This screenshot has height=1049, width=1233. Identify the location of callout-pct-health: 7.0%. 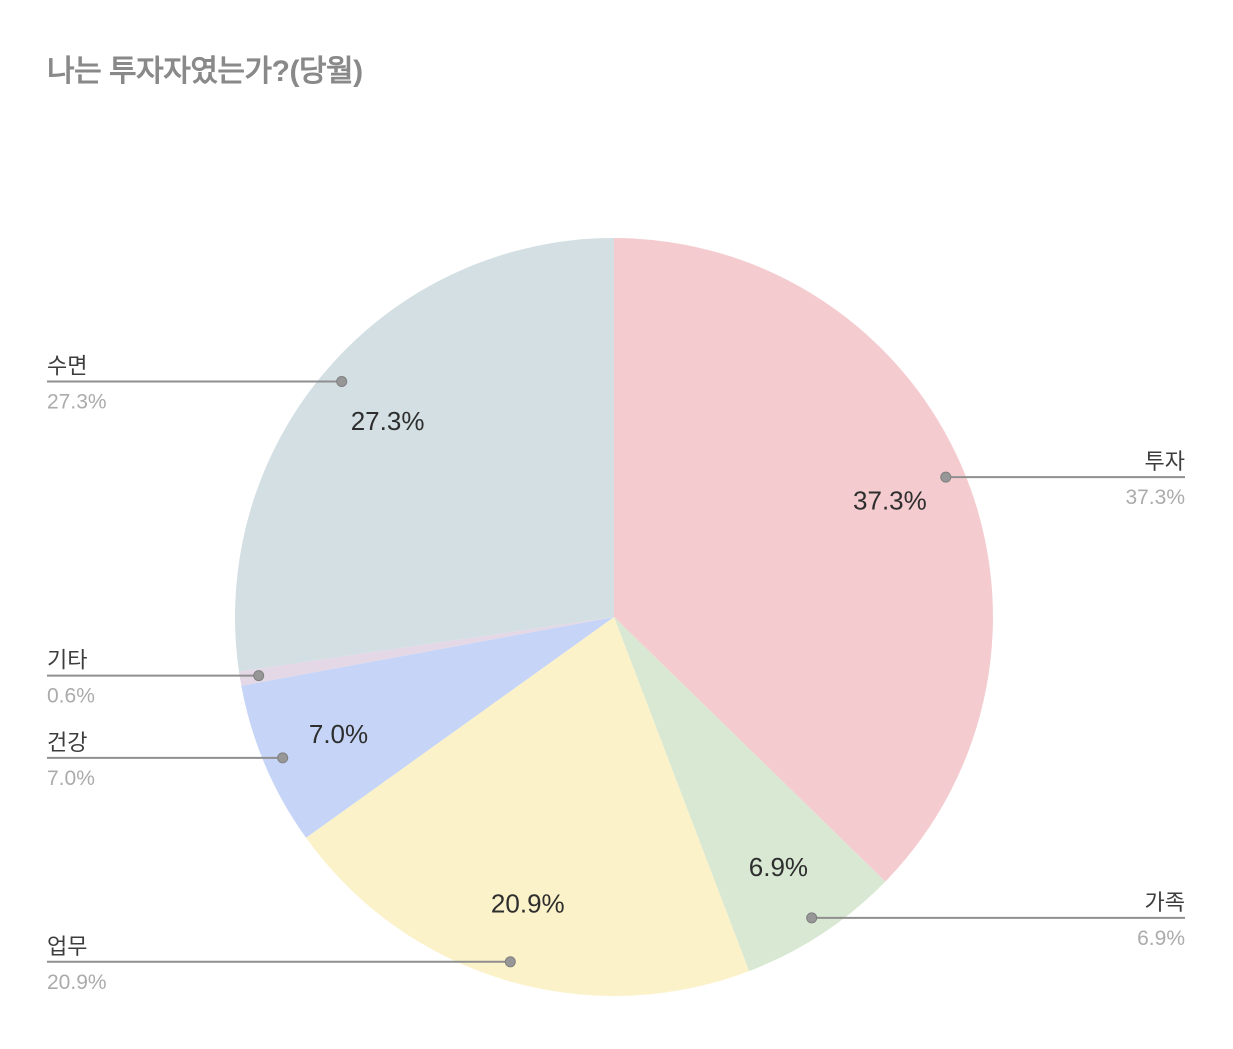
(71, 778).